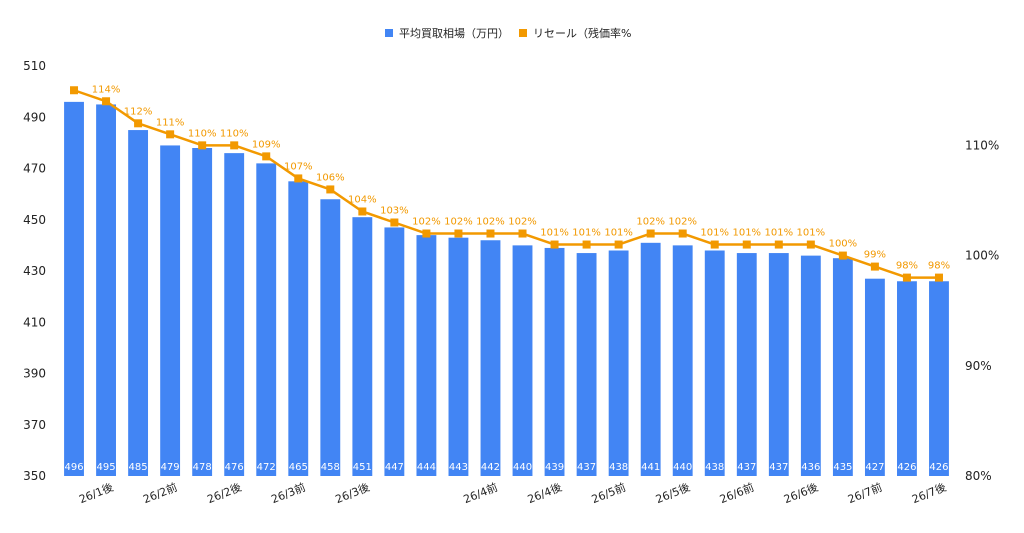  I want to click on left-axis: 350 370 390 410 430 450 470 490 510, so click(34, 271).